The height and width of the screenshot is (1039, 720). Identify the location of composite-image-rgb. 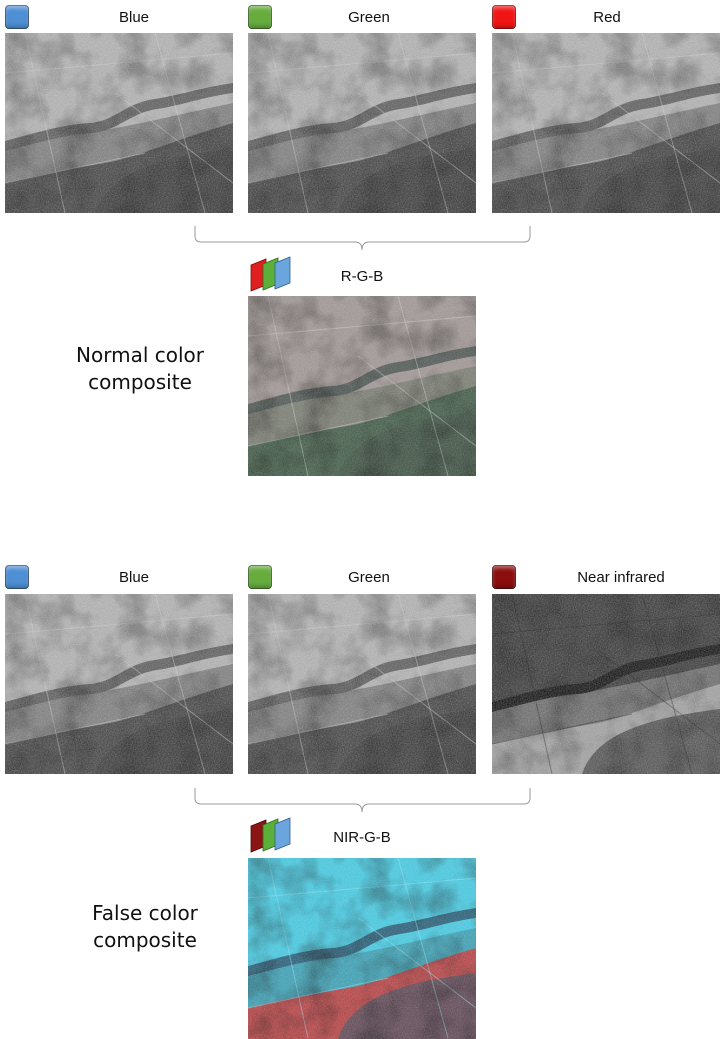
(362, 386).